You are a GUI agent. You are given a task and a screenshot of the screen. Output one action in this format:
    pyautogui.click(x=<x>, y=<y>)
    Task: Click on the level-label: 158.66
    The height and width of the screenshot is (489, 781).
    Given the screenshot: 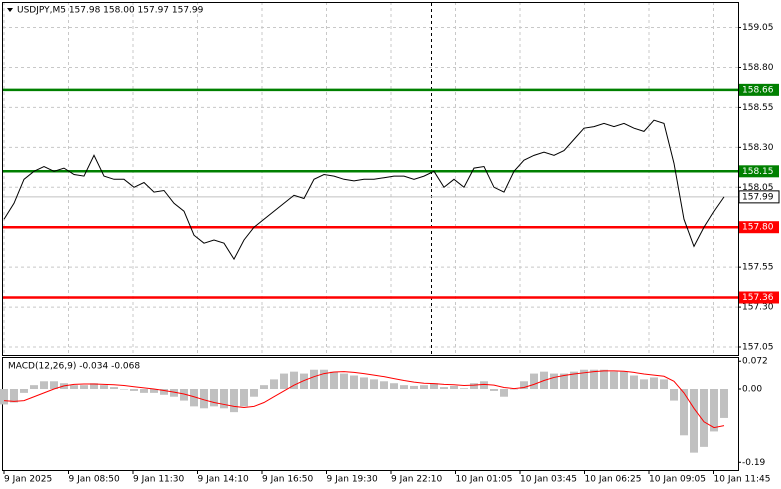 What is the action you would take?
    pyautogui.click(x=758, y=90)
    